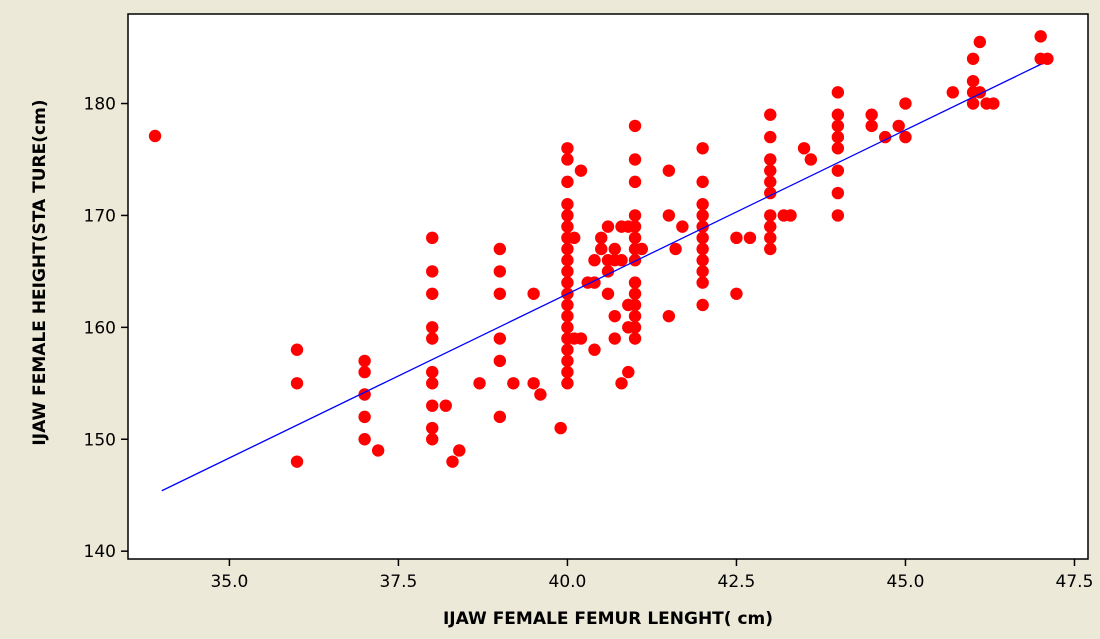 The height and width of the screenshot is (639, 1100). I want to click on x-tick-label: 37.5, so click(398, 582).